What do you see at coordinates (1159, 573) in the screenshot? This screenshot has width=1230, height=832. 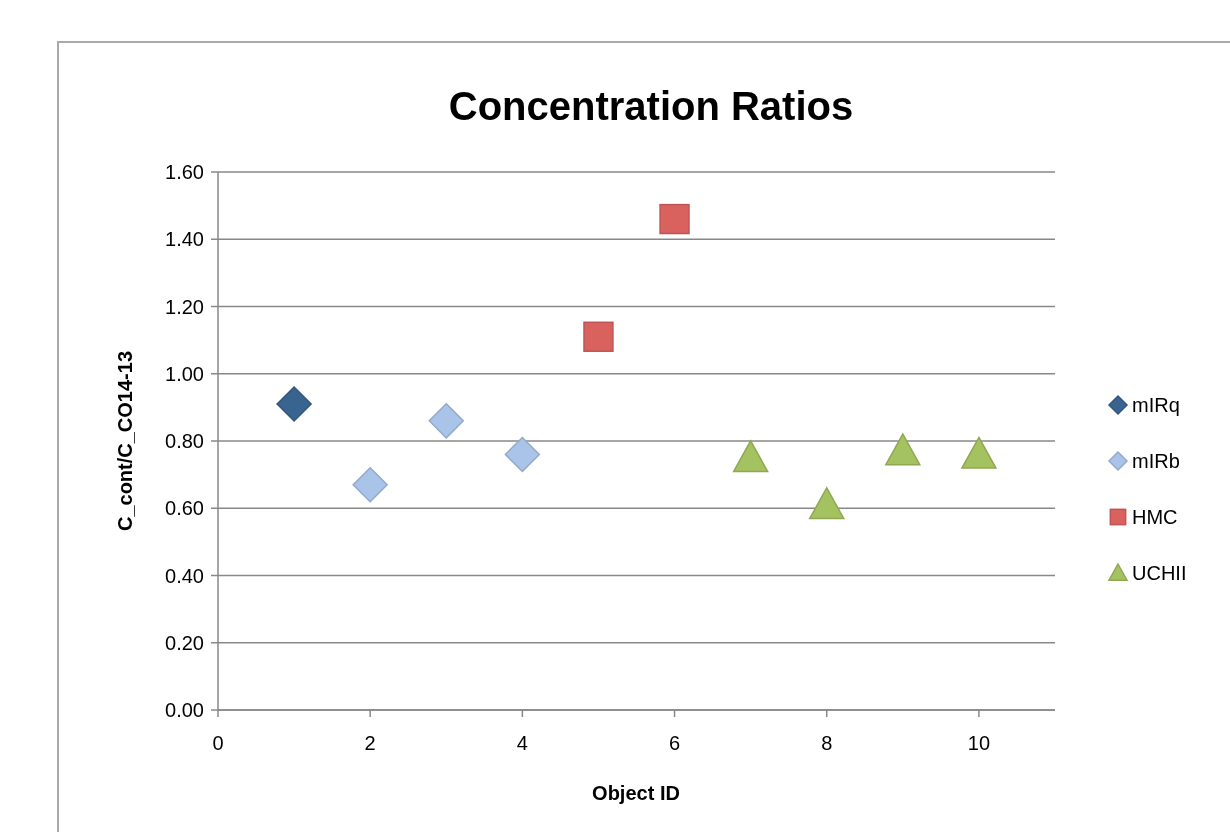 I see `legend-label: UCHII` at bounding box center [1159, 573].